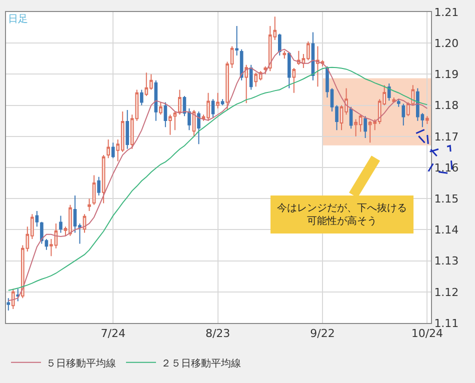  I want to click on x-tick-label: 9/22, so click(322, 333).